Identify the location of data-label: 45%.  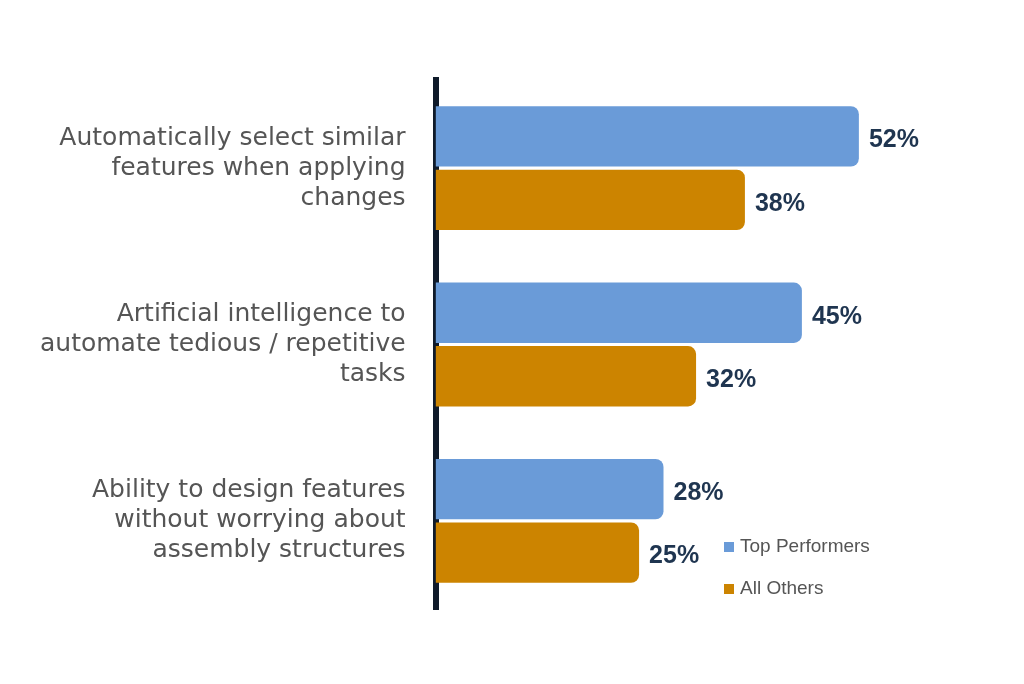
(836, 314).